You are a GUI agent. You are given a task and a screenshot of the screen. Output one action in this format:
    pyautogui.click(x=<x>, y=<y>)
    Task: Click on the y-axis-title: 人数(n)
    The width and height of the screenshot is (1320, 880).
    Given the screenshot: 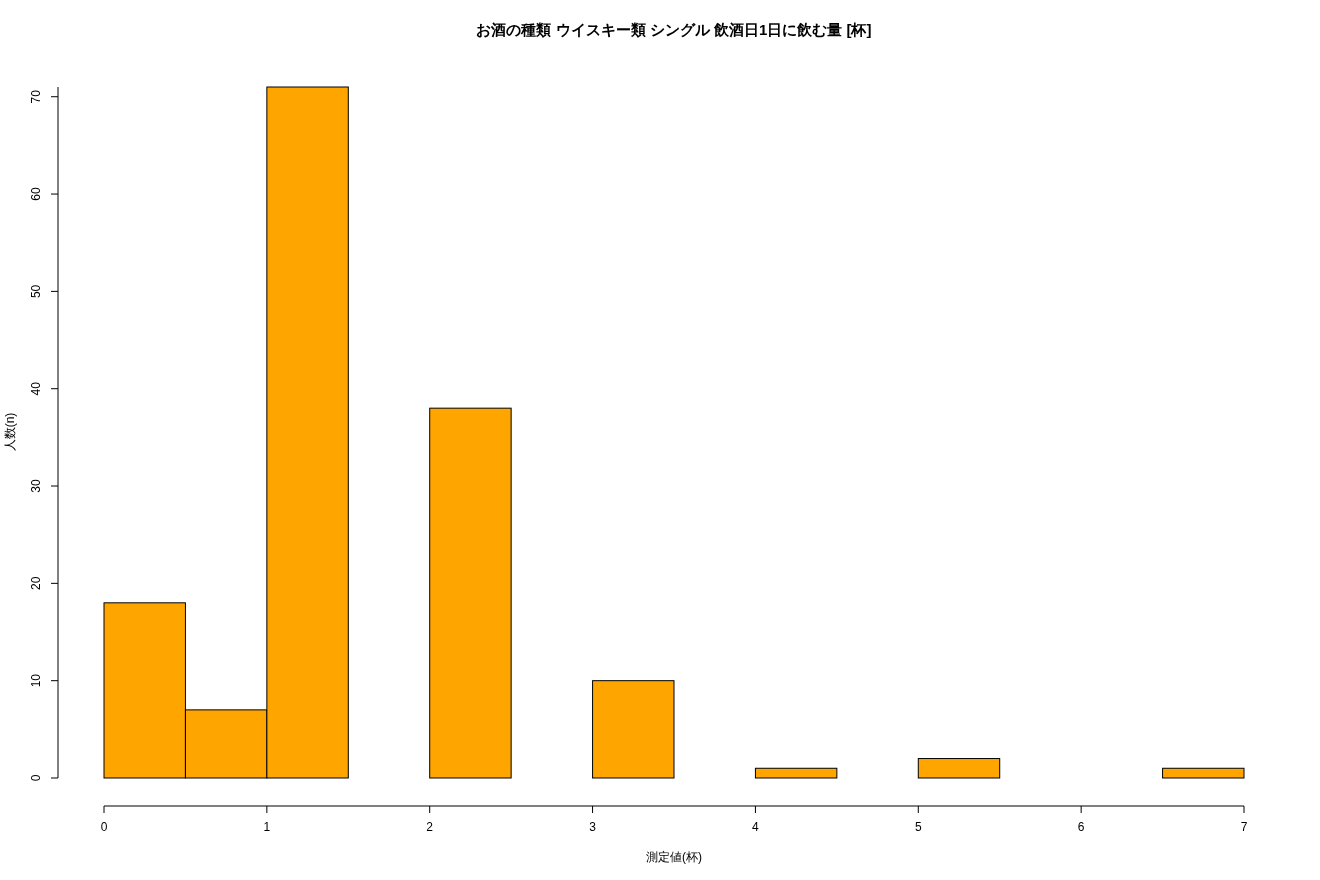 What is the action you would take?
    pyautogui.click(x=10, y=432)
    